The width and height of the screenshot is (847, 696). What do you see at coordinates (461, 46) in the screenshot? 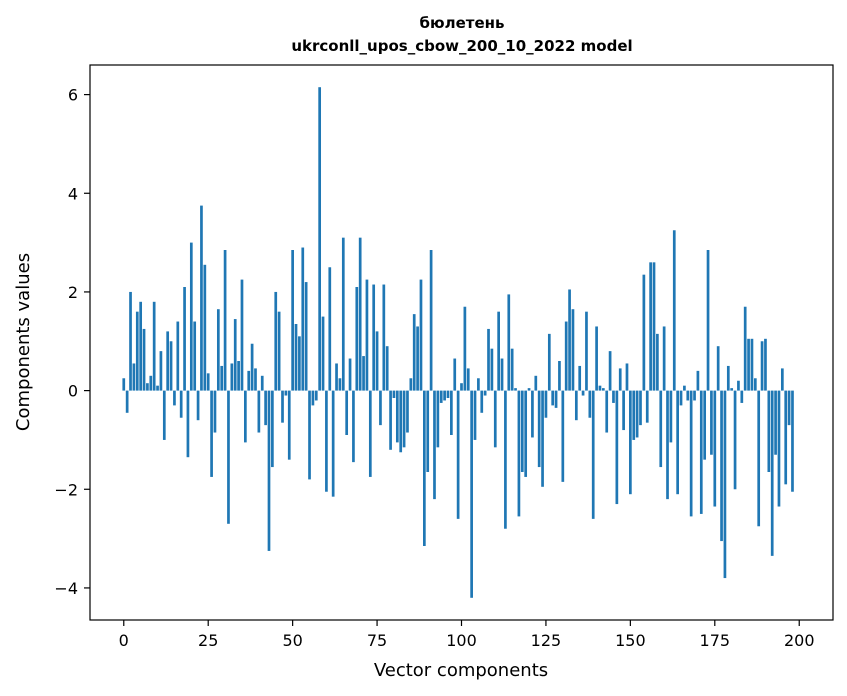
I see `chart-title-line-2: ukrconll_upos_cbow_200_10_2022 model` at bounding box center [461, 46].